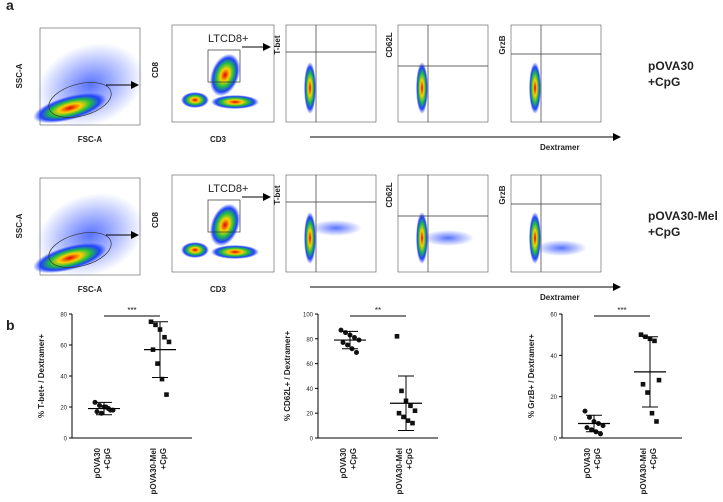  What do you see at coordinates (308, 316) in the screenshot?
I see `y-tick-label: 100` at bounding box center [308, 316].